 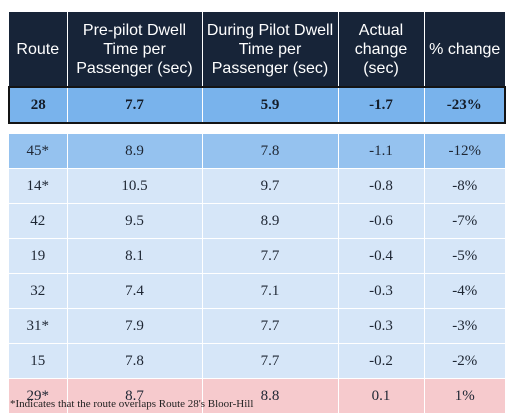 What do you see at coordinates (464, 186) in the screenshot?
I see `percent-change-cell: -8%` at bounding box center [464, 186].